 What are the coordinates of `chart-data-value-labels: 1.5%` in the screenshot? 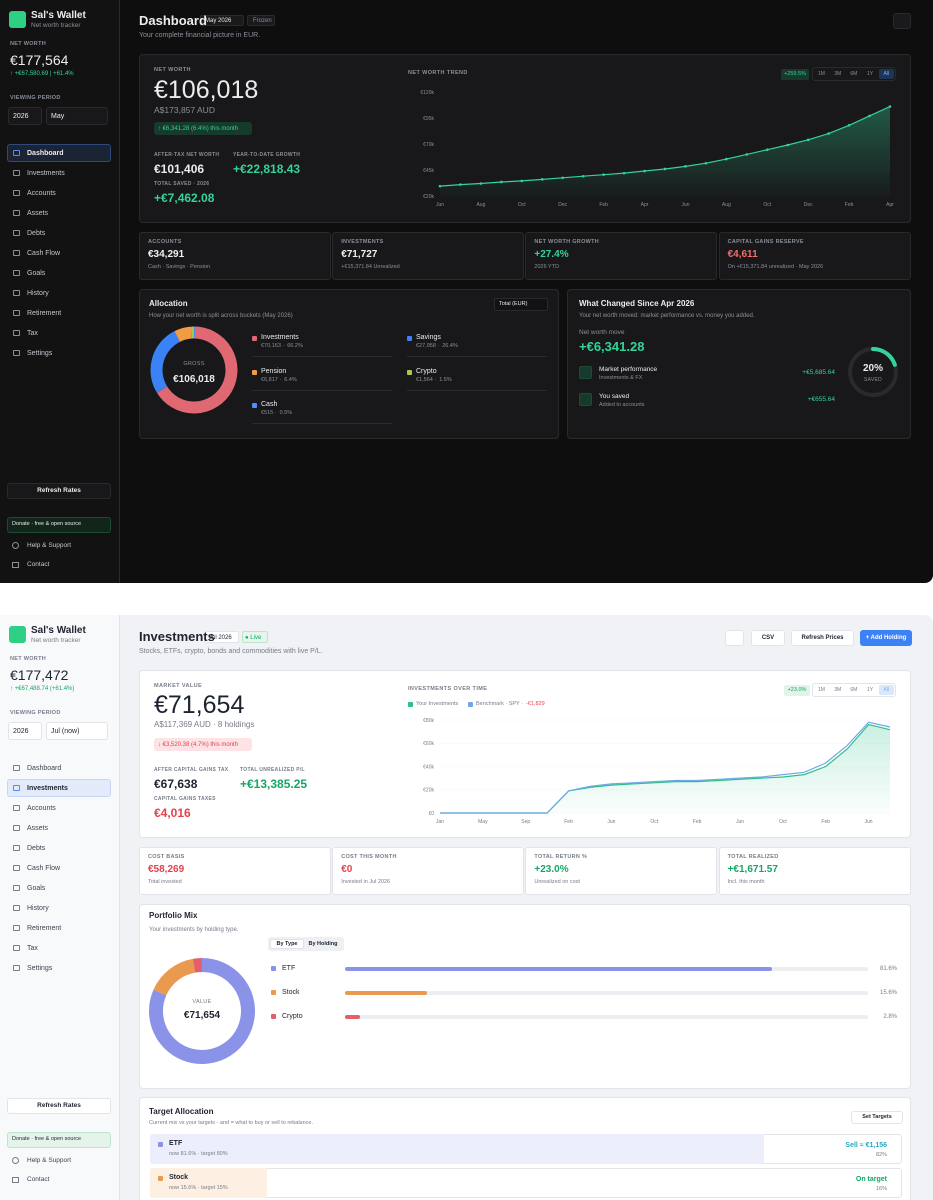 It's located at (445, 379).